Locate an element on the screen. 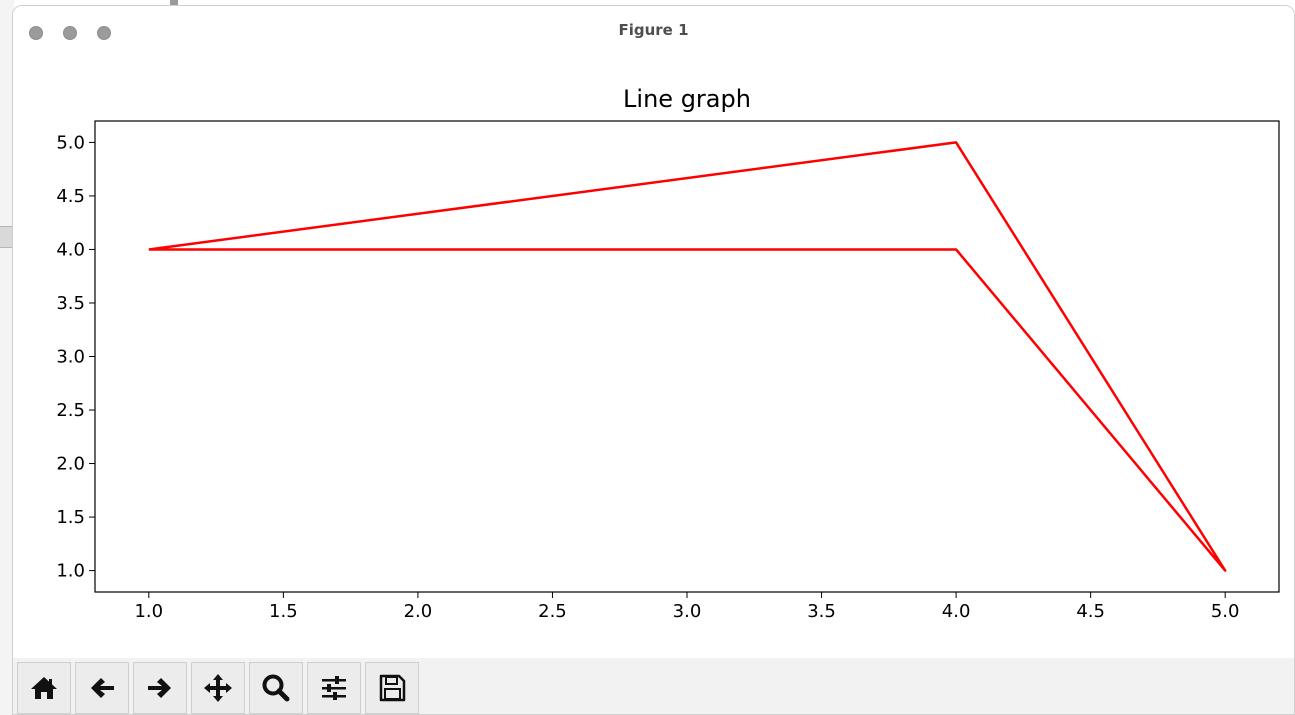 The height and width of the screenshot is (715, 1295). zoom-window-button is located at coordinates (104, 33).